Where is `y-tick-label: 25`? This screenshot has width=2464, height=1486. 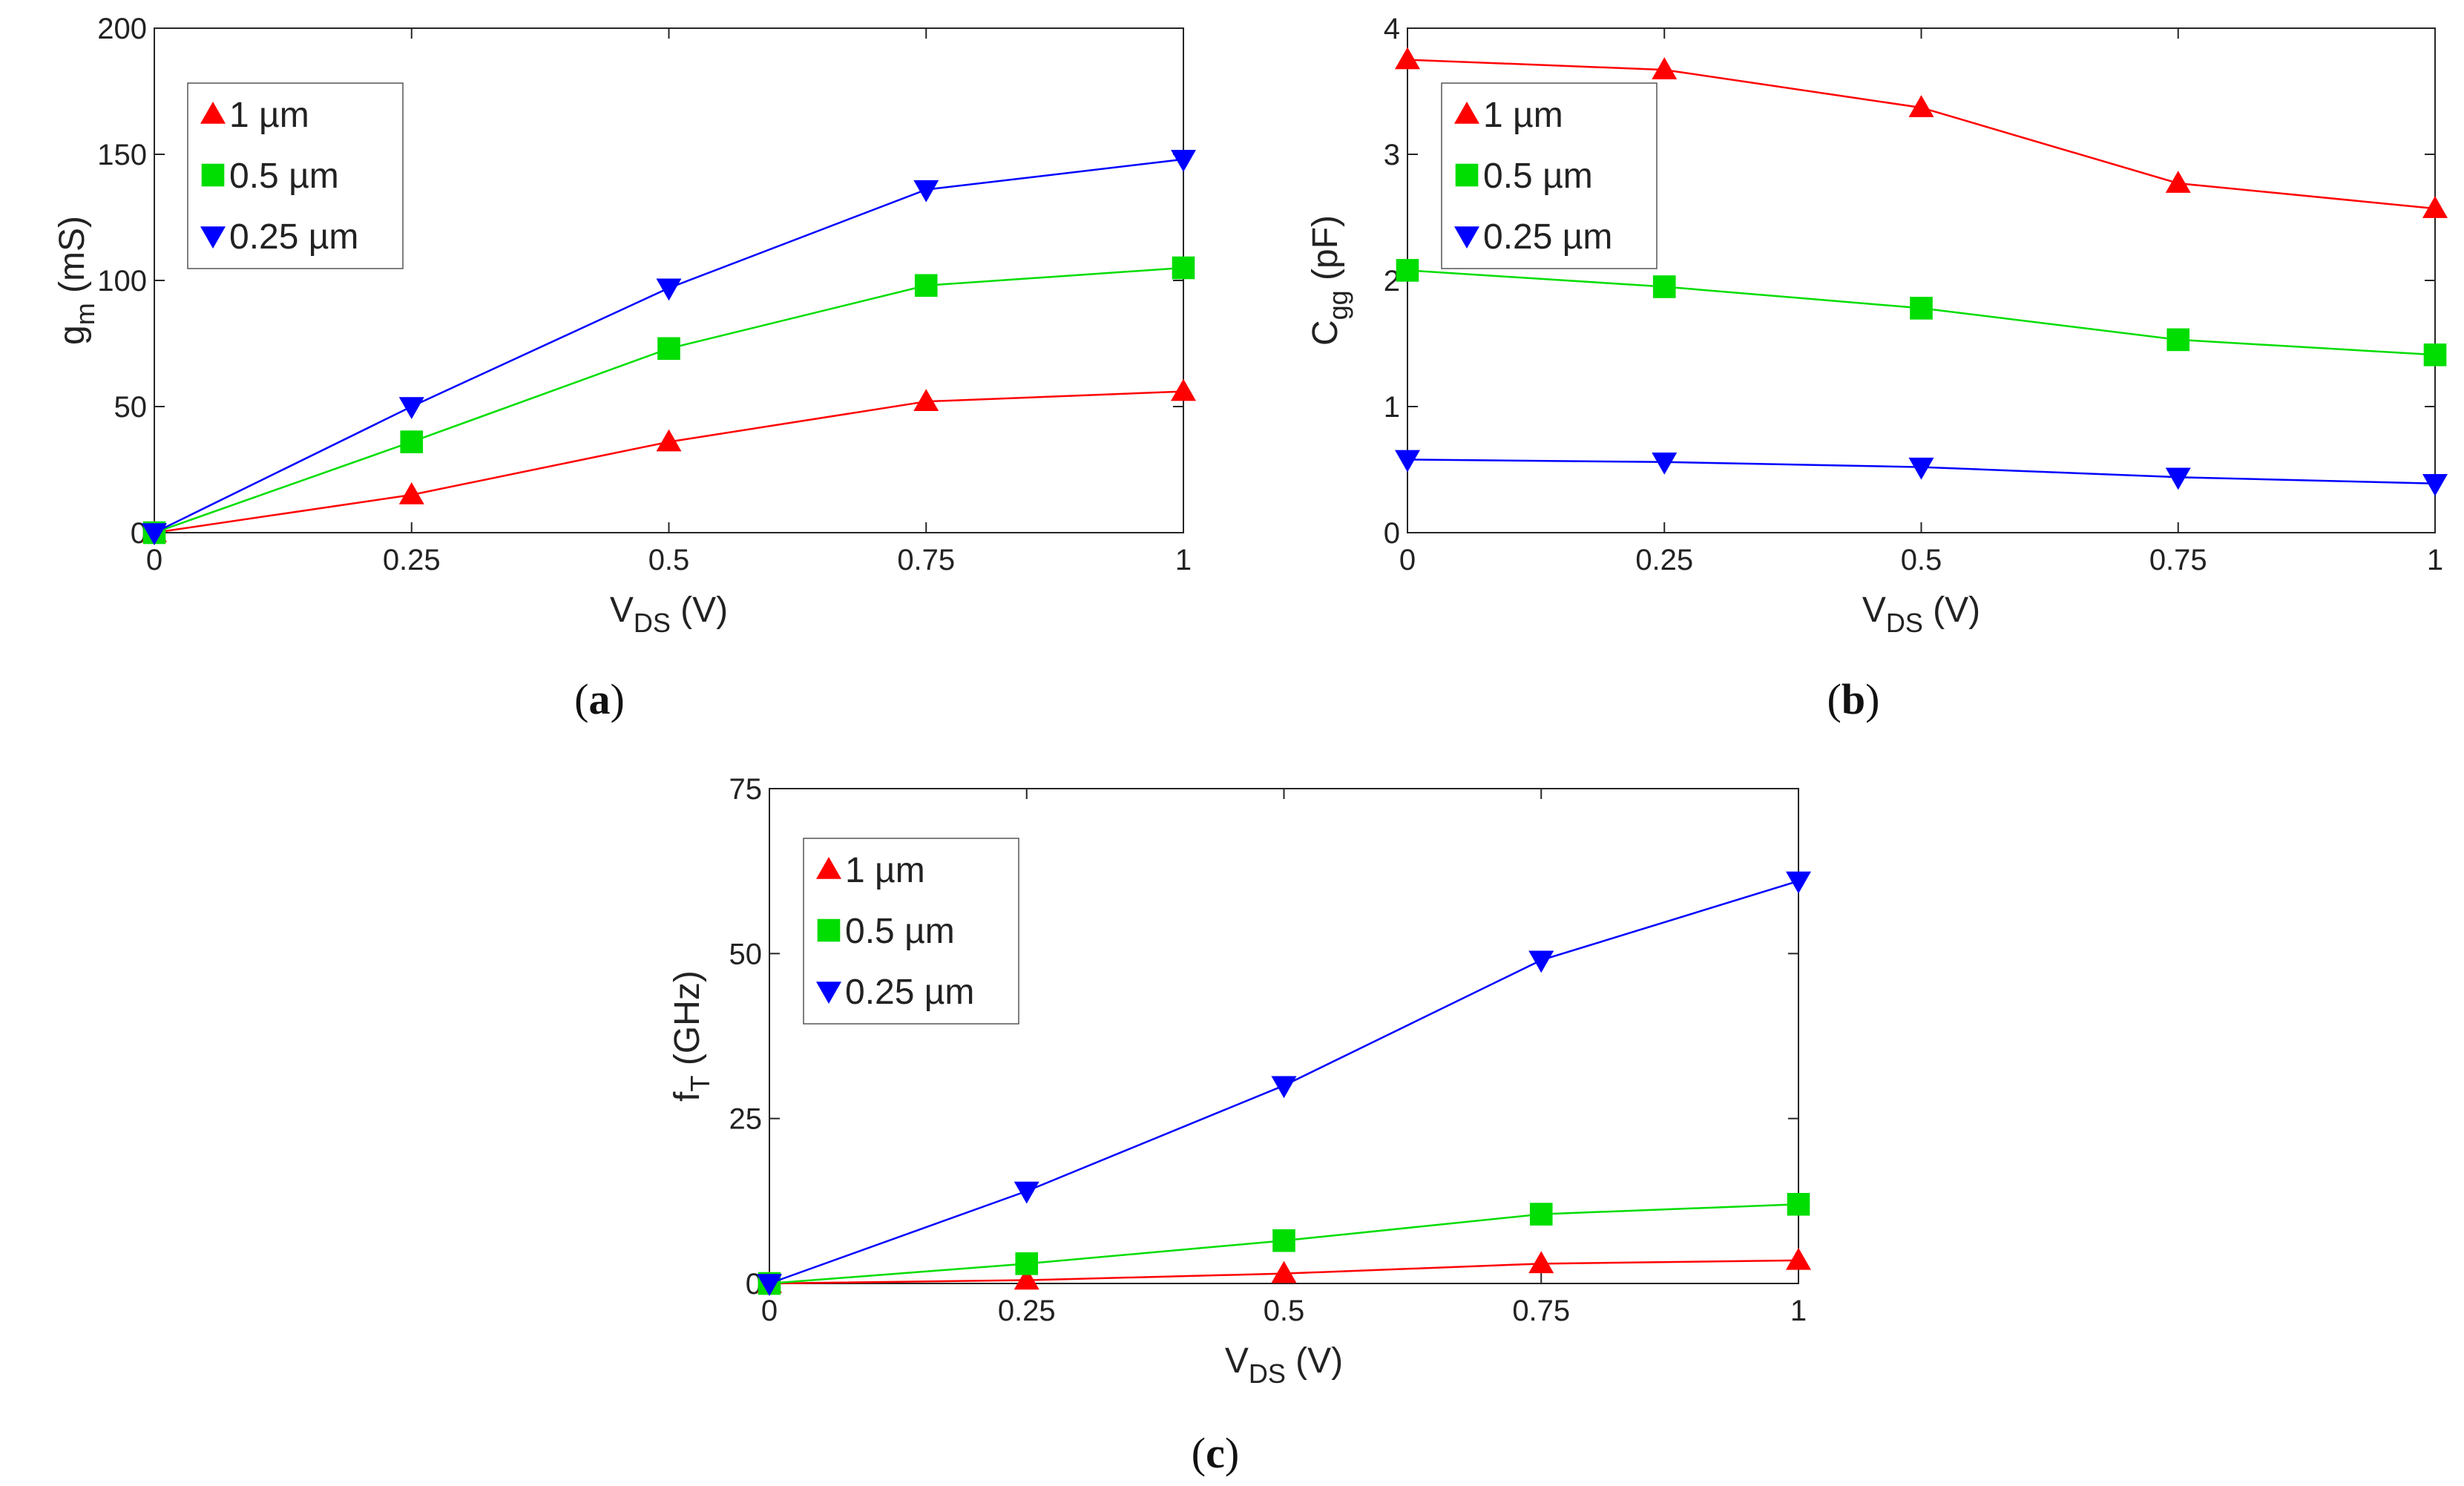
y-tick-label: 25 is located at coordinates (746, 1120).